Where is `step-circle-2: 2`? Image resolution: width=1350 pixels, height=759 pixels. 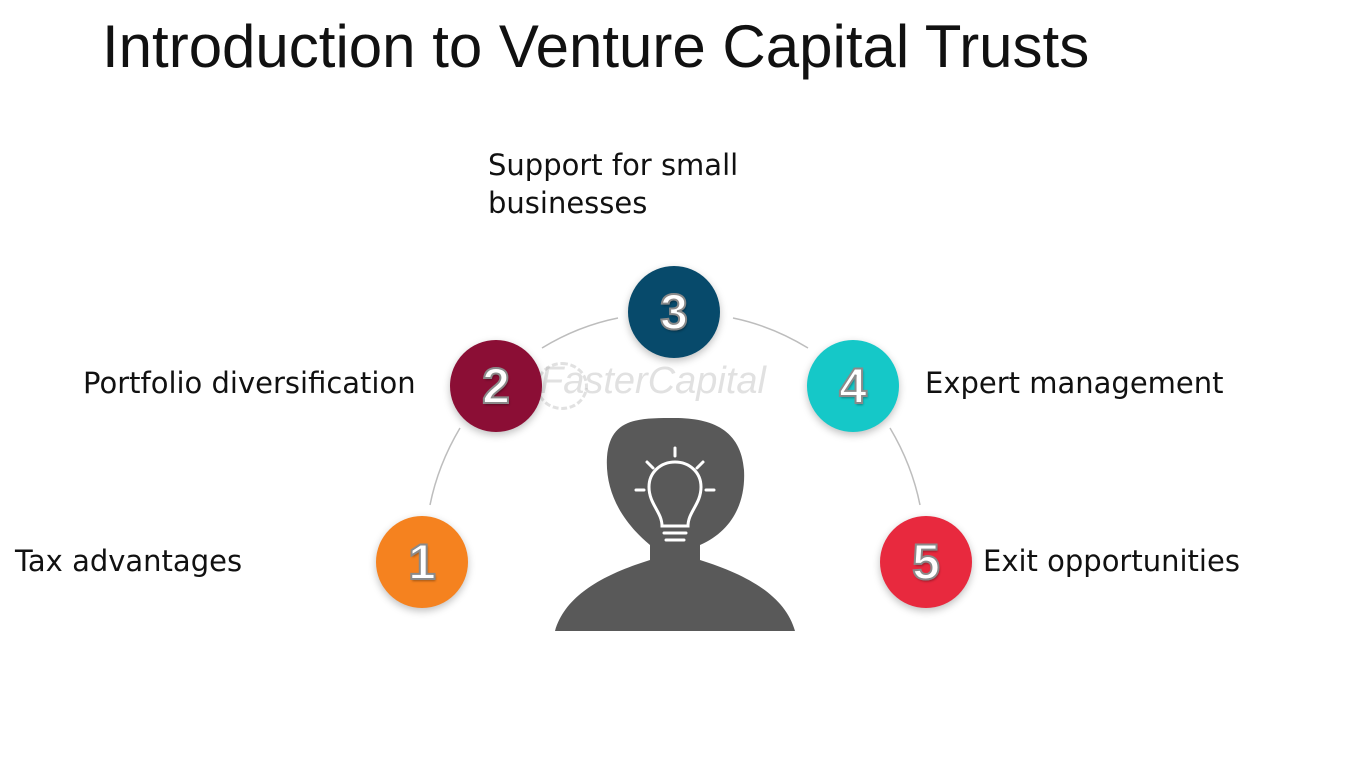
step-circle-2: 2 is located at coordinates (496, 386).